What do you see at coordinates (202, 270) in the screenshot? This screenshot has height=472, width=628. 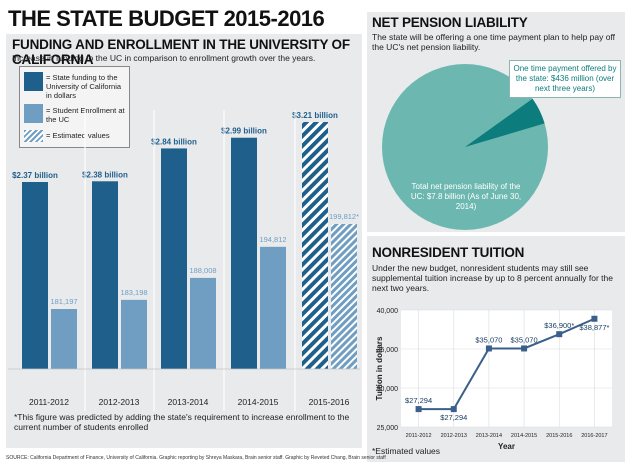 I see `enrollment-value-label: 188,008` at bounding box center [202, 270].